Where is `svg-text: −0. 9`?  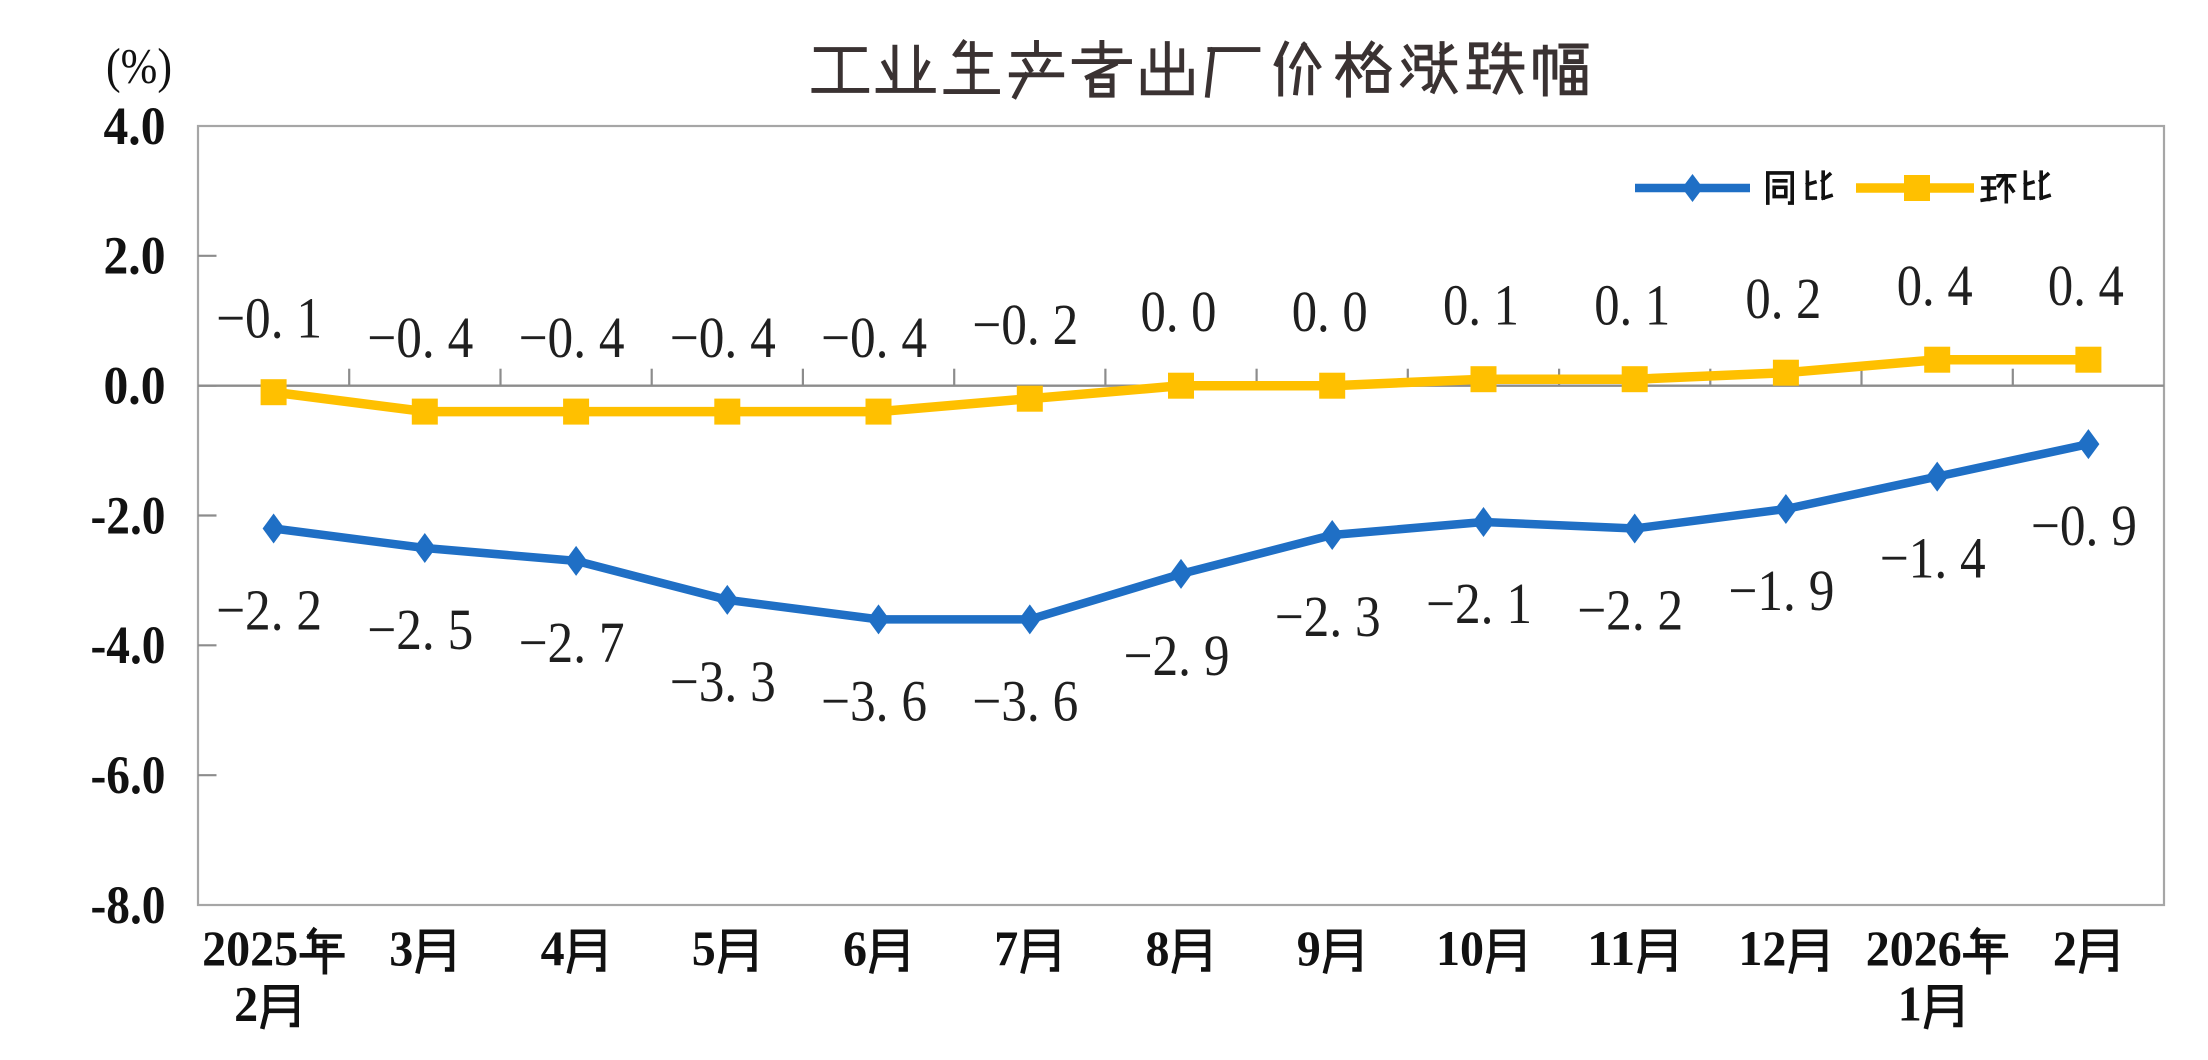 svg-text: −0. 9 is located at coordinates (2084, 525).